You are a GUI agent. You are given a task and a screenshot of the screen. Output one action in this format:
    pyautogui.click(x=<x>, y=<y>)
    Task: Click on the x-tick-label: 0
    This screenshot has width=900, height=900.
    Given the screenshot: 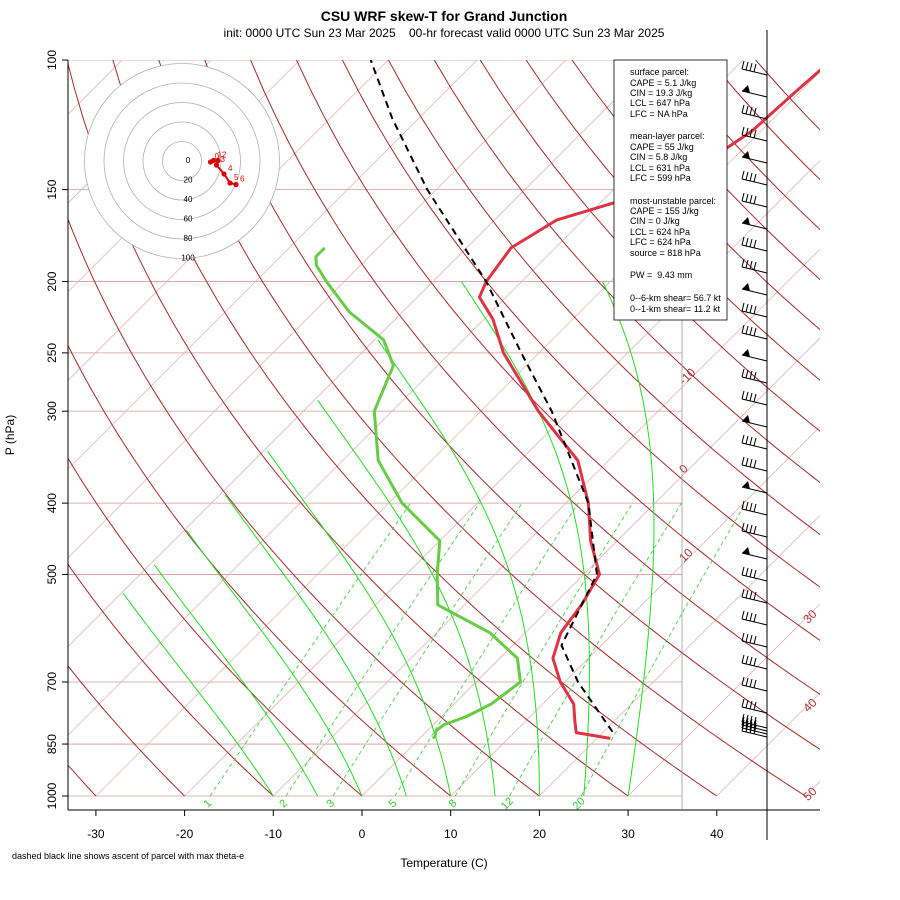 What is the action you would take?
    pyautogui.click(x=362, y=834)
    